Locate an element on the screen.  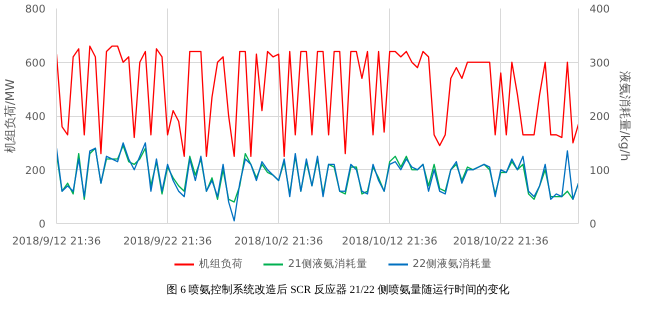
y-tick-label: 400 is located at coordinates (35, 116).